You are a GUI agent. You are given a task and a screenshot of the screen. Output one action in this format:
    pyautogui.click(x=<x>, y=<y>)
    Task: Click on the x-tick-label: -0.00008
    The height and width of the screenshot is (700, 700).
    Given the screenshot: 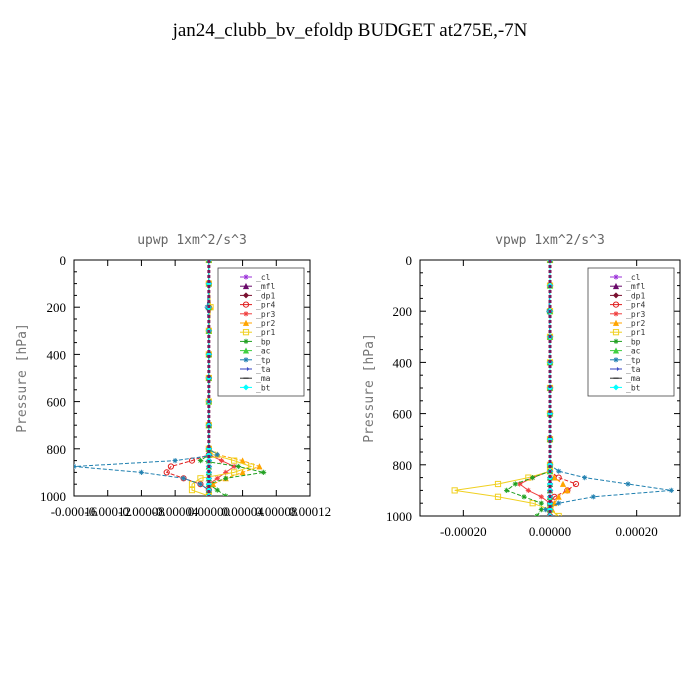 What is the action you would take?
    pyautogui.click(x=141, y=511)
    